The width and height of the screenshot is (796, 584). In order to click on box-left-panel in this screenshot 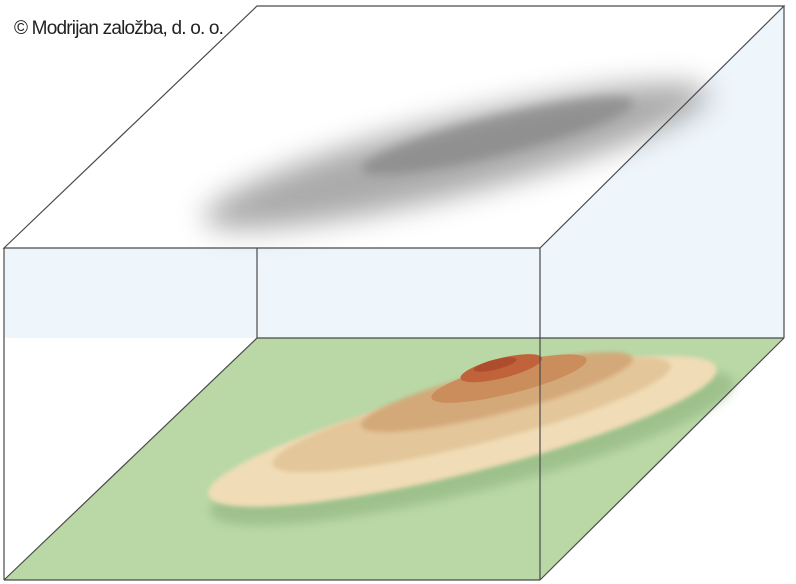, I will do `click(130, 293)`.